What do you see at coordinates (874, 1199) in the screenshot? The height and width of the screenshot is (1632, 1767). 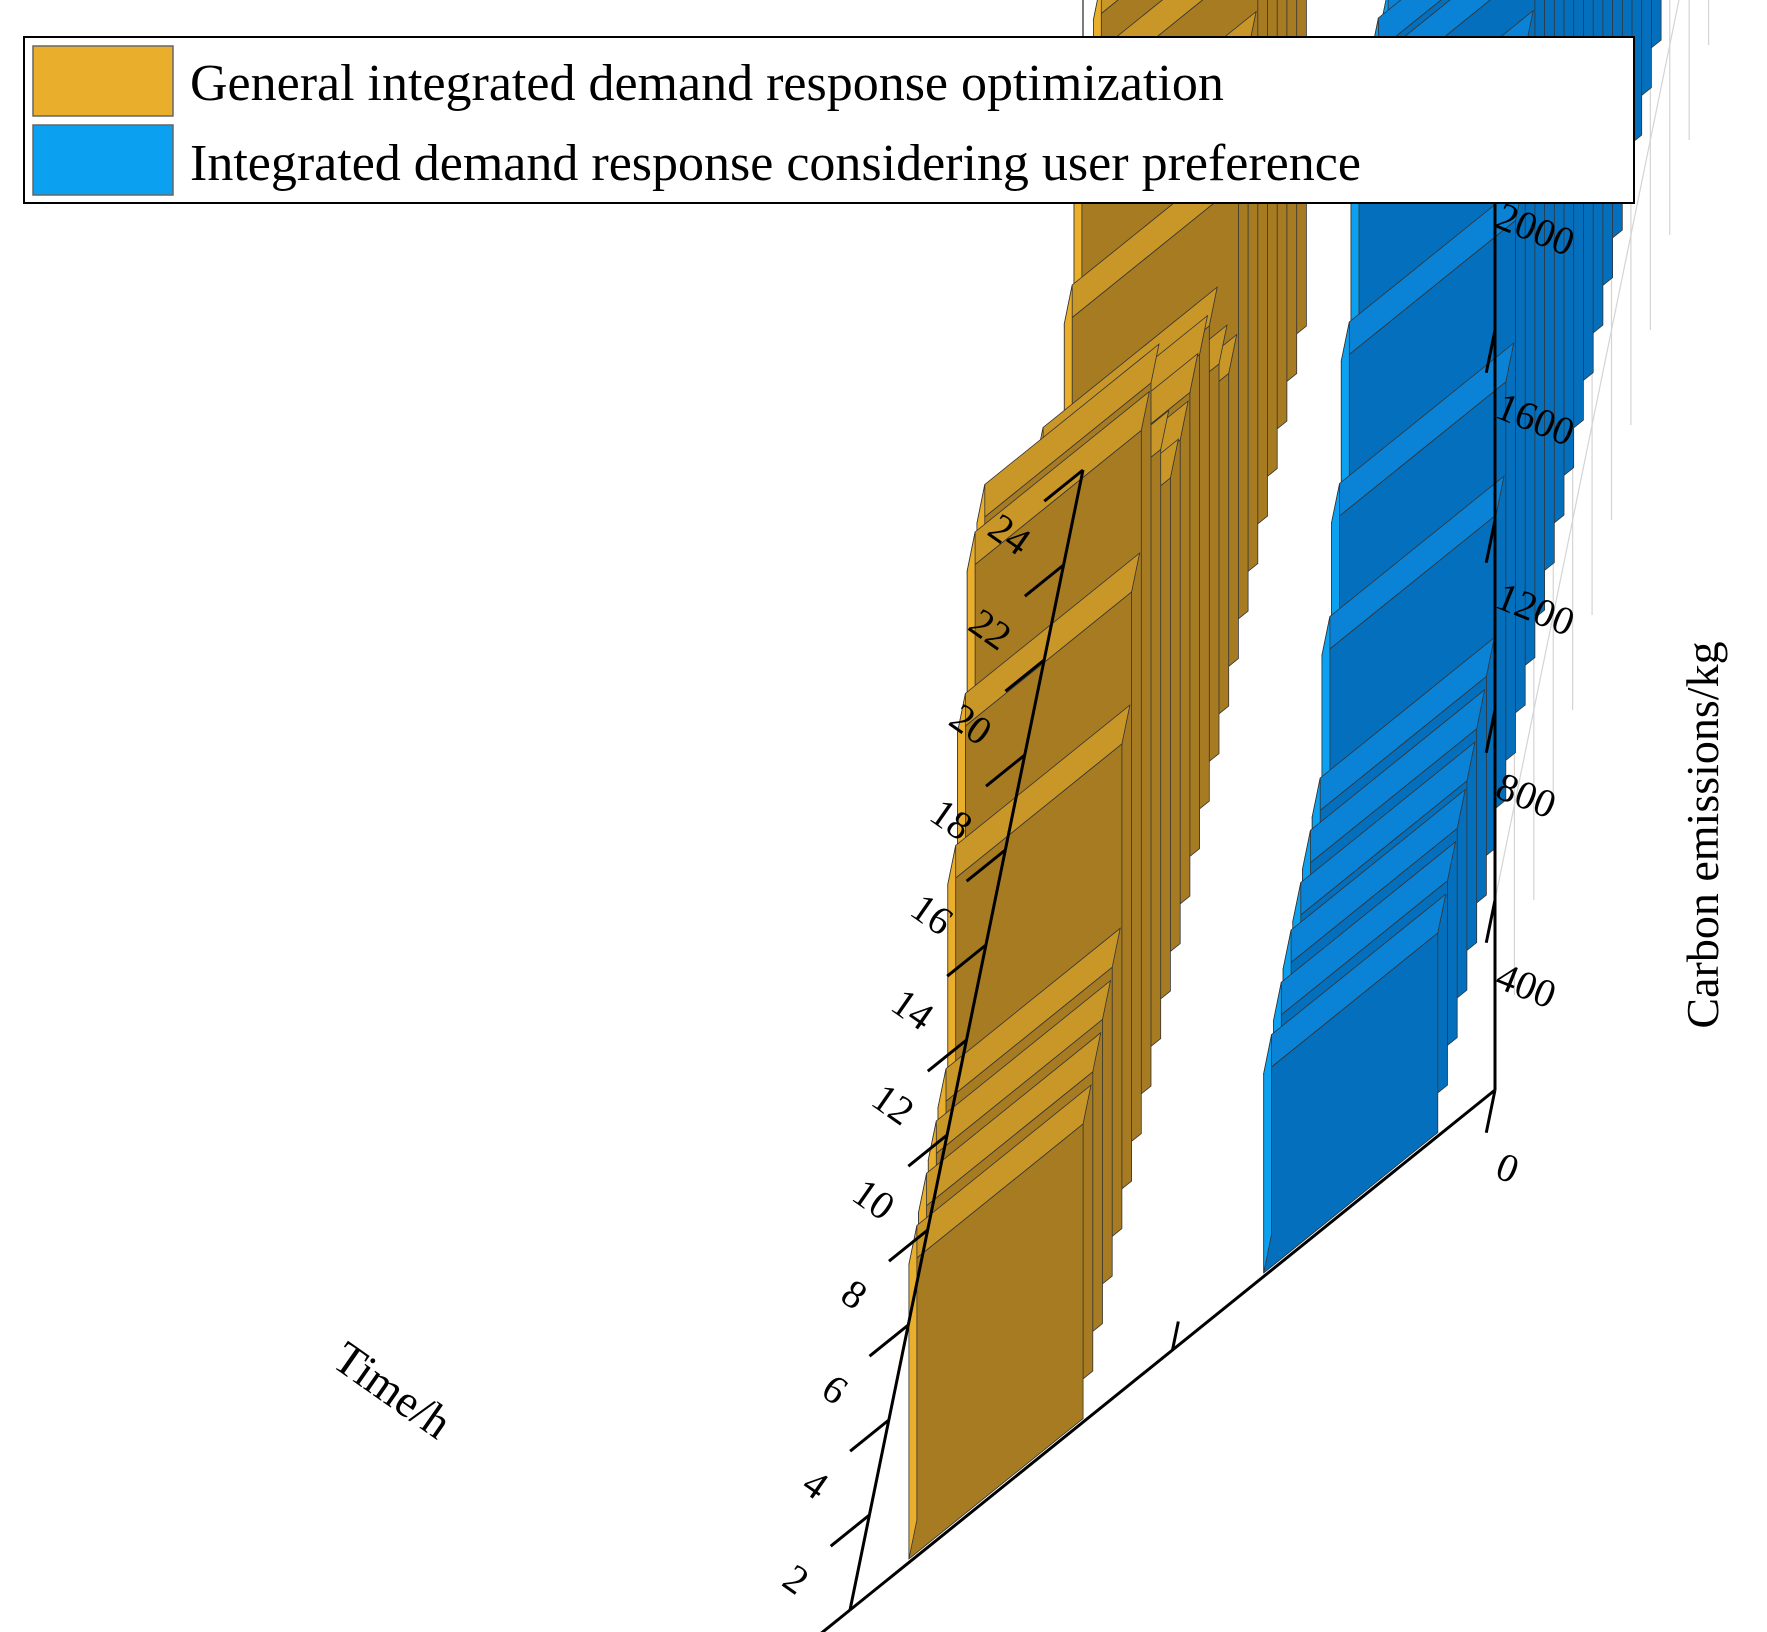 I see `tick-label-x: 10` at bounding box center [874, 1199].